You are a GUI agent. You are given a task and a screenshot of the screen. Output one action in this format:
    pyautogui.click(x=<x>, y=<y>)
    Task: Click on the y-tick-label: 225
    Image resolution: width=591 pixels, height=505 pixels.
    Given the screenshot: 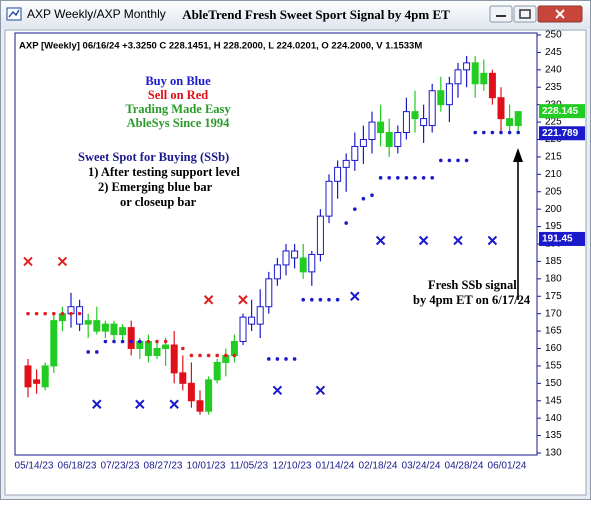 What is the action you would take?
    pyautogui.click(x=553, y=122)
    